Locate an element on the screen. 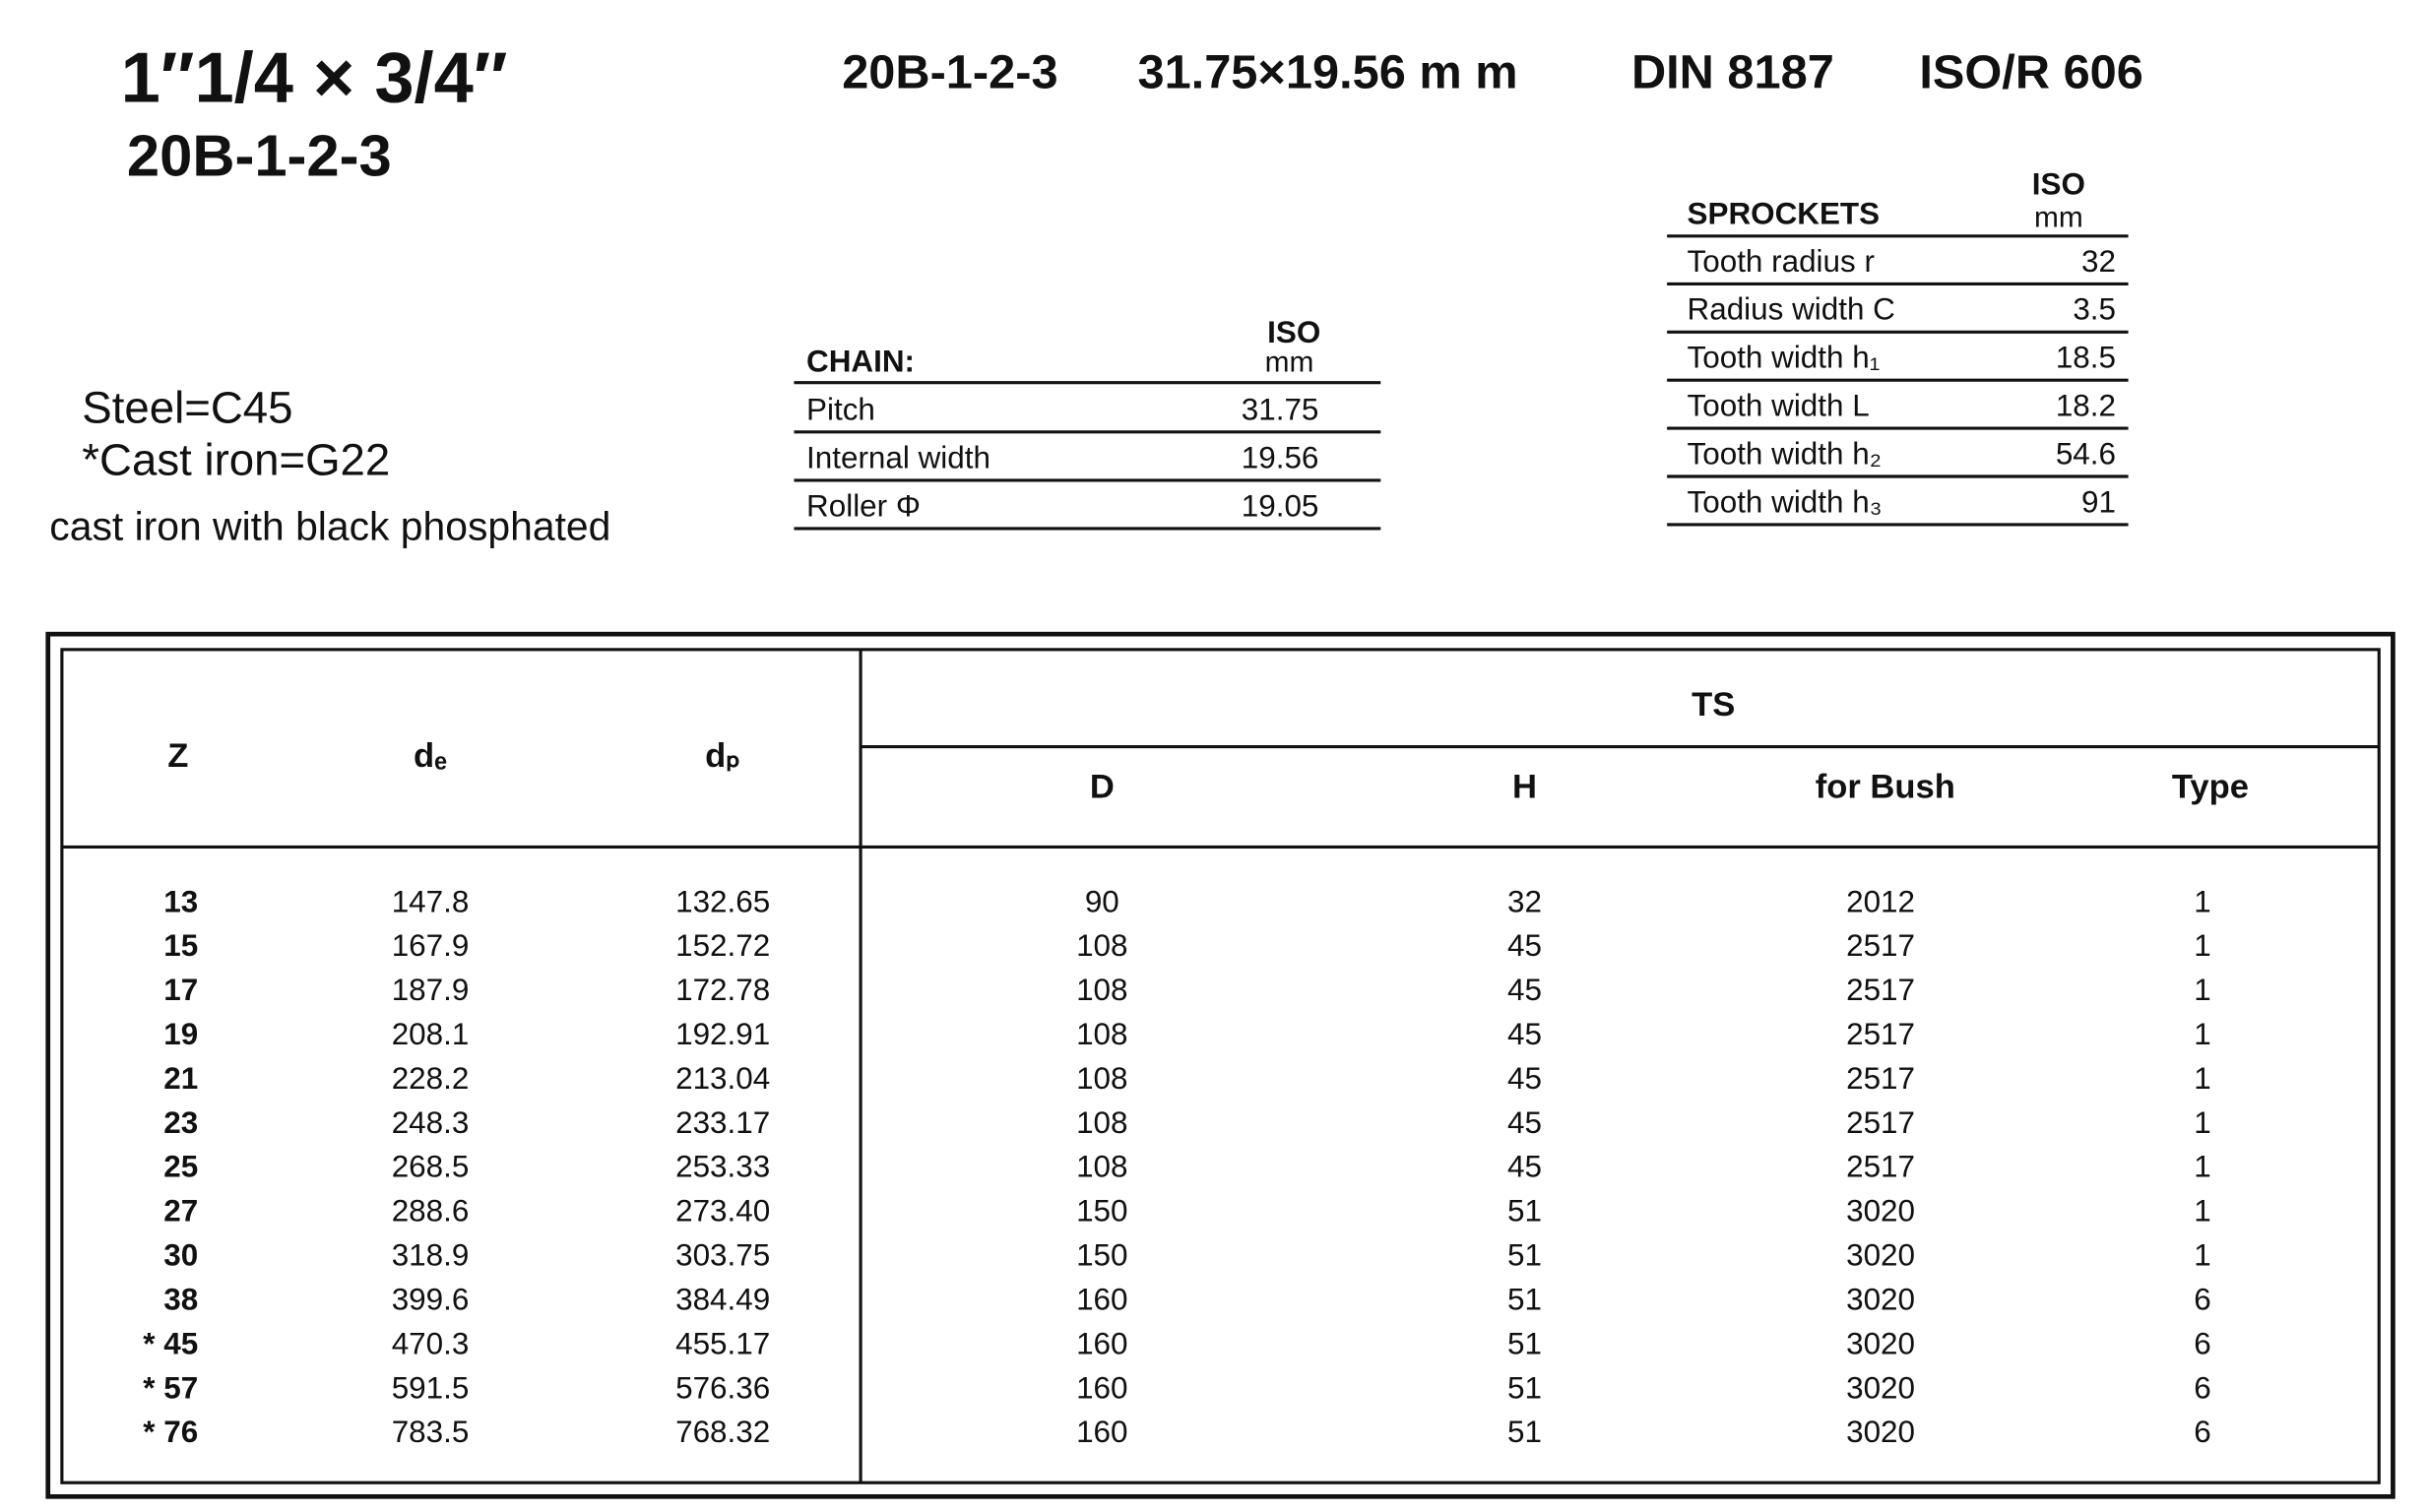 The image size is (2427, 1512). note: cast iron with black phosphated is located at coordinates (329, 526).